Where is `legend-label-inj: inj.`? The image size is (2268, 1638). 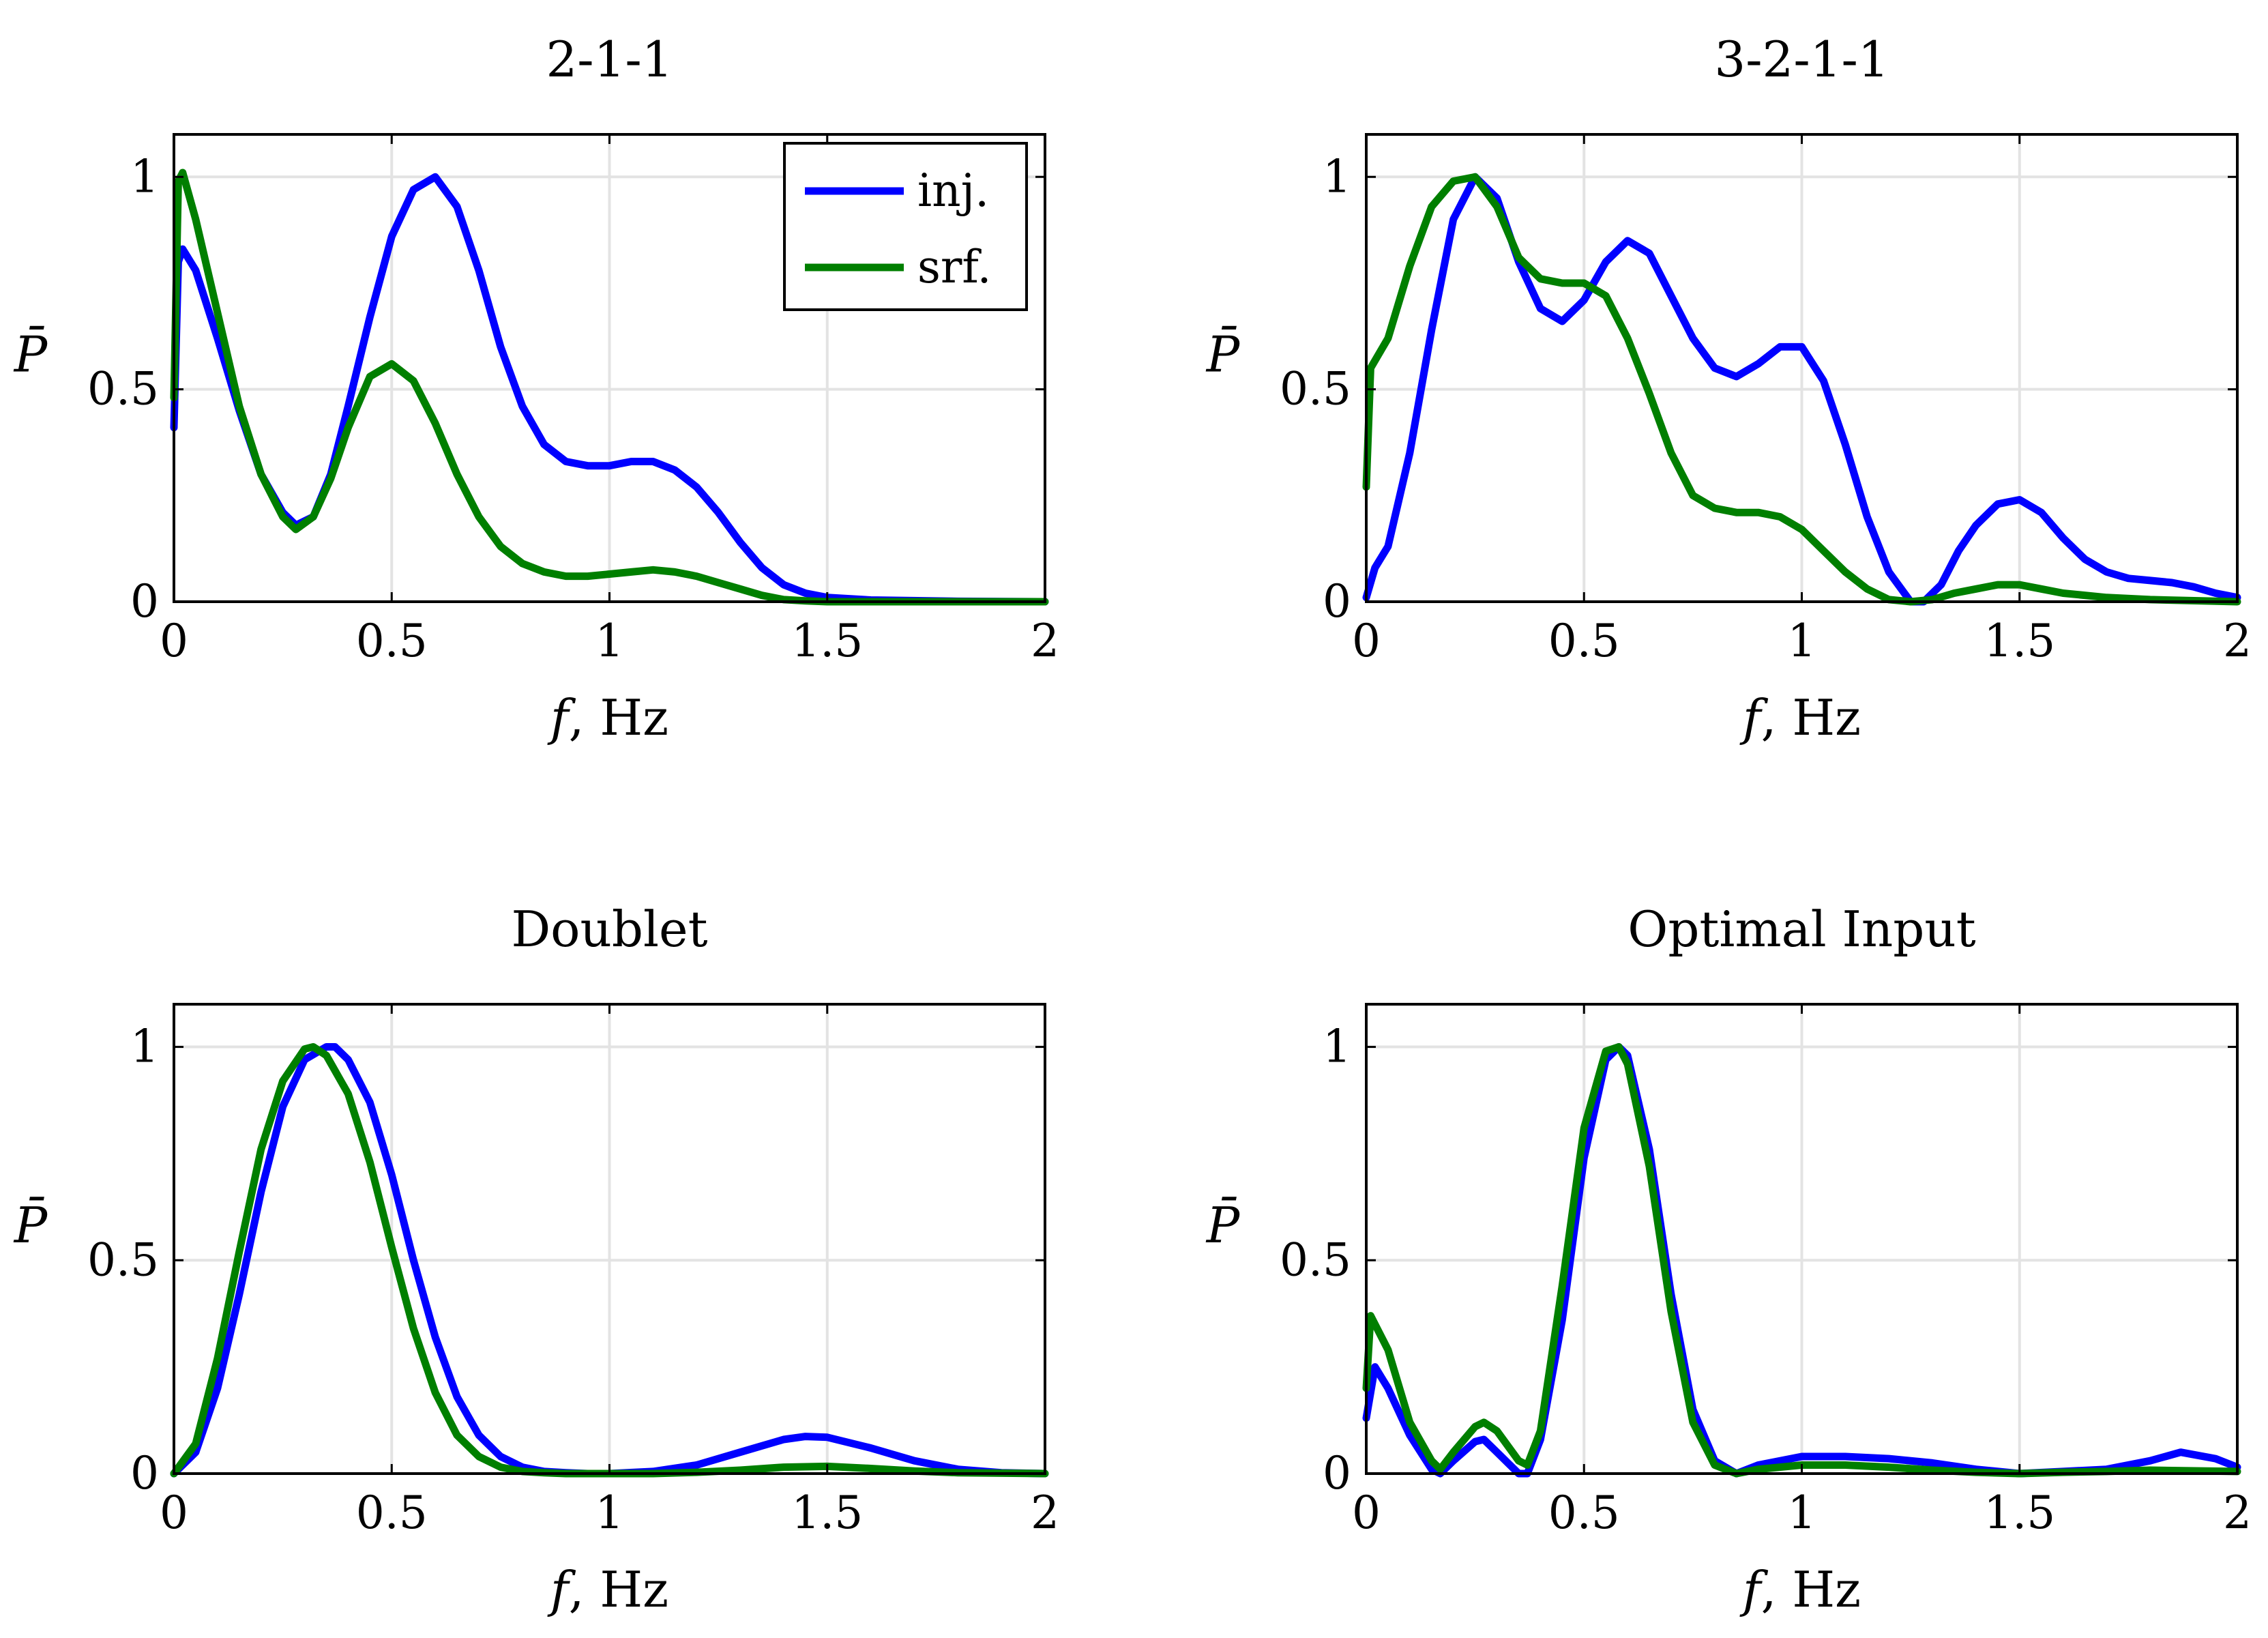 legend-label-inj: inj. is located at coordinates (953, 190).